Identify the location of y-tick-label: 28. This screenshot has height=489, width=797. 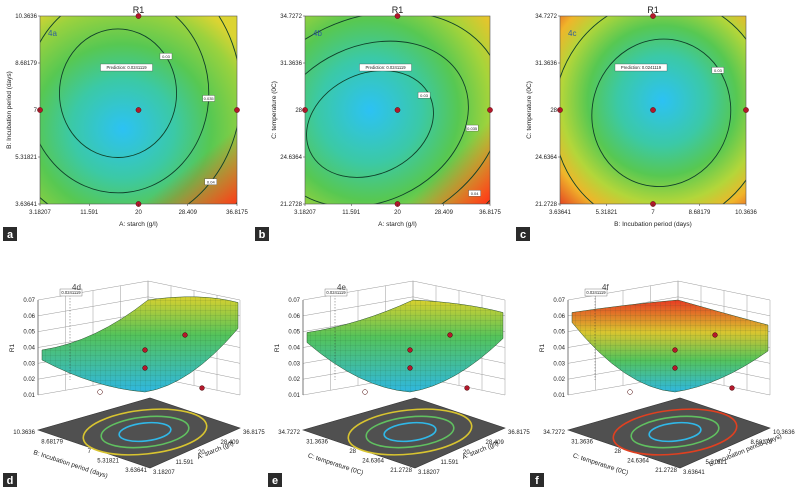
(553, 111).